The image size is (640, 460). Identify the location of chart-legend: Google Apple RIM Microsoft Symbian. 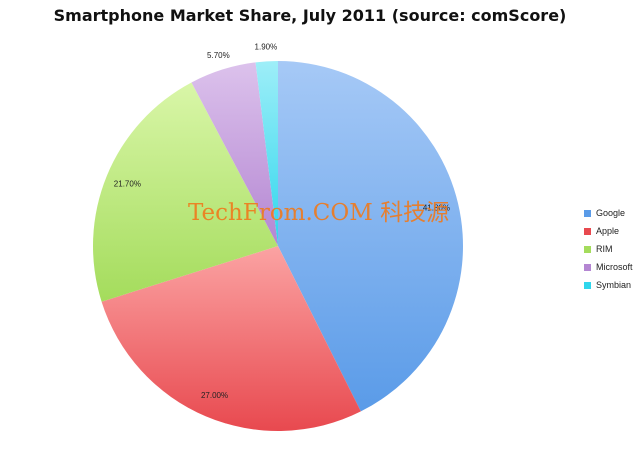
(608, 249).